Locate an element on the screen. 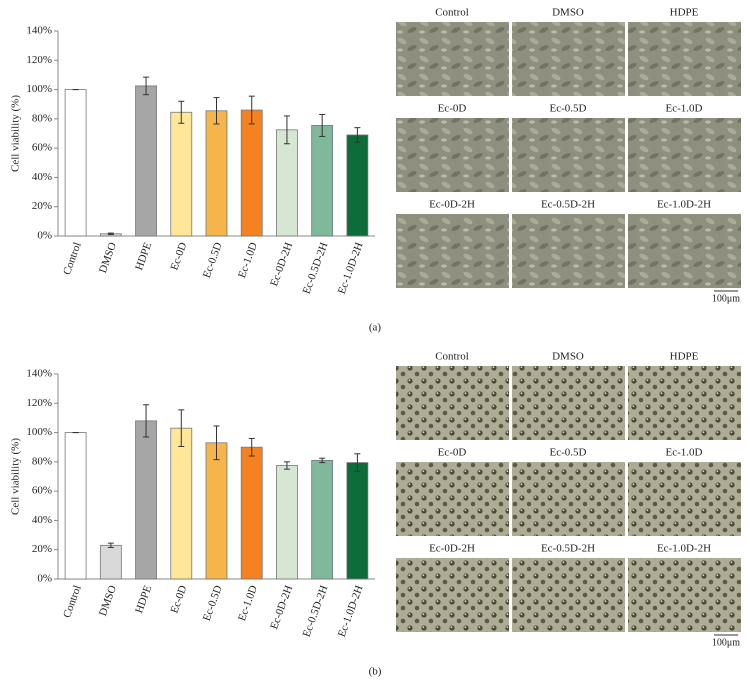  panel-label: (b) is located at coordinates (375, 672).